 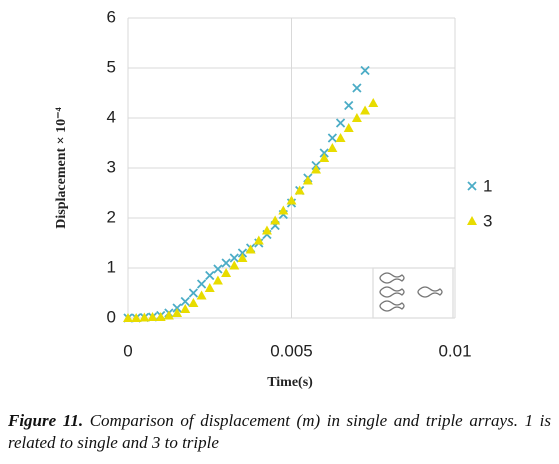 What do you see at coordinates (111, 316) in the screenshot?
I see `y-tick-label: 0` at bounding box center [111, 316].